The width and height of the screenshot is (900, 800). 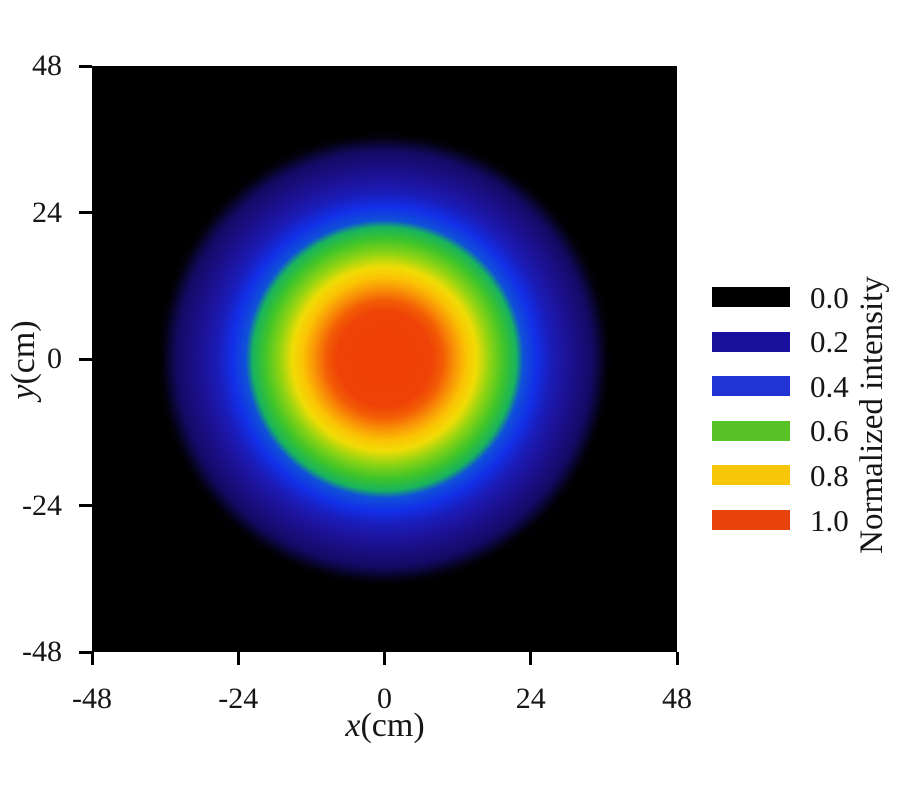 I want to click on y-tick-label: -24, so click(x=42, y=505).